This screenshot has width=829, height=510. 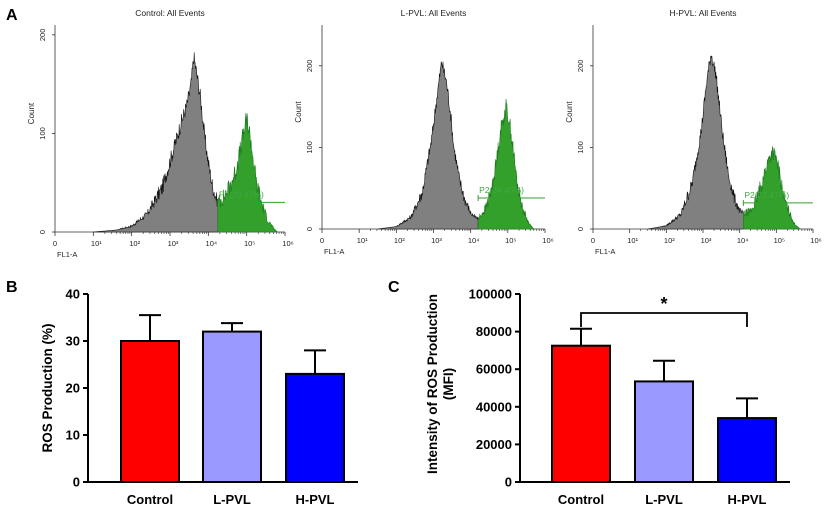 What do you see at coordinates (664, 319) in the screenshot?
I see `significance-bracket` at bounding box center [664, 319].